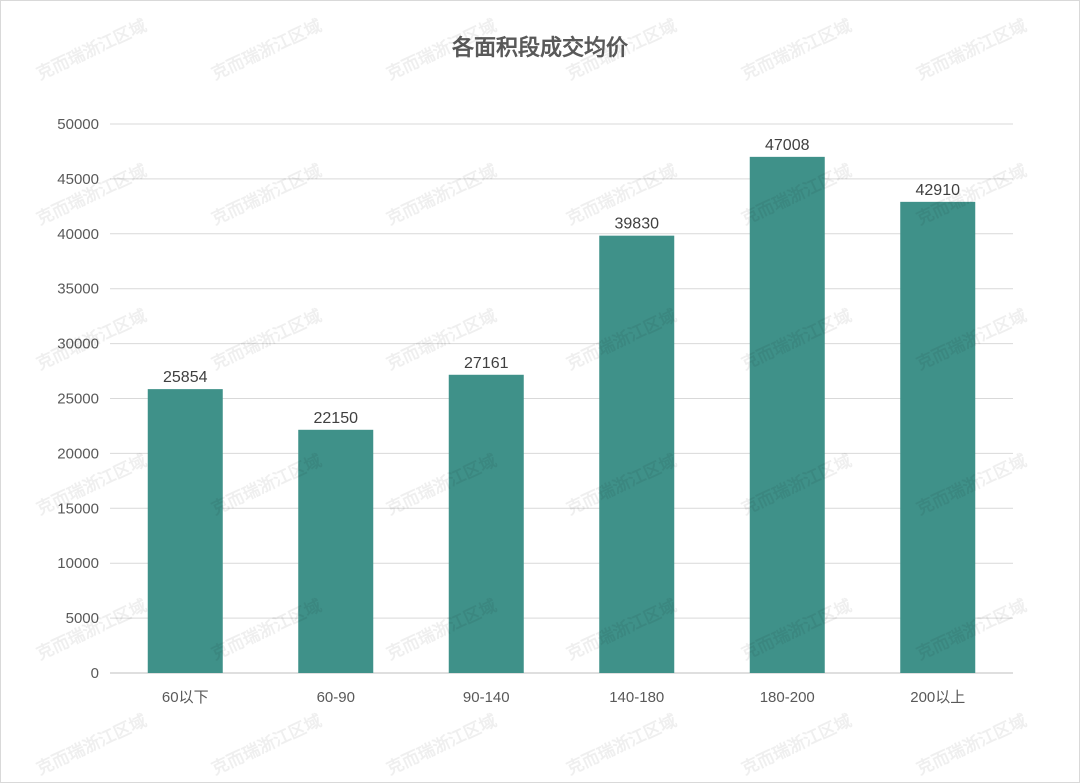 This screenshot has height=783, width=1080. Describe the element at coordinates (78, 508) in the screenshot. I see `y-tick-label: 15000` at that location.